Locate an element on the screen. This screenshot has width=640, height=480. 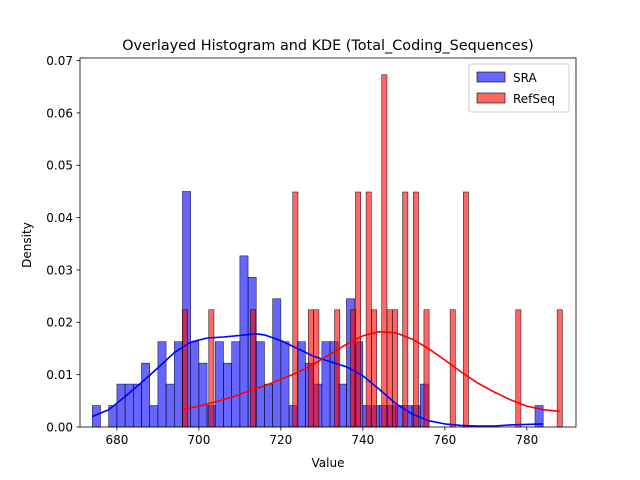
x-tick-label: 760 is located at coordinates (444, 440).